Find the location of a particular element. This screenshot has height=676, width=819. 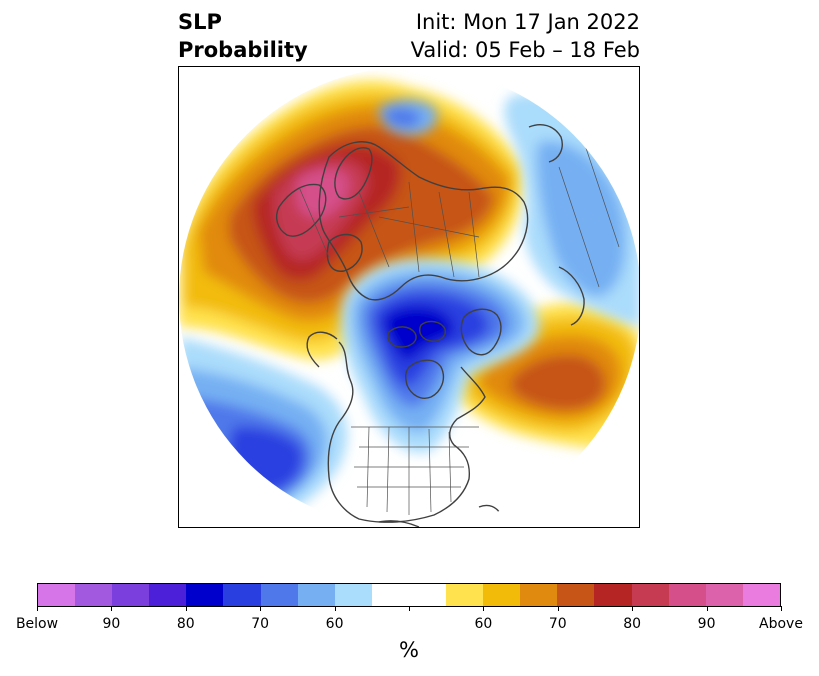

colorbar is located at coordinates (409, 595).